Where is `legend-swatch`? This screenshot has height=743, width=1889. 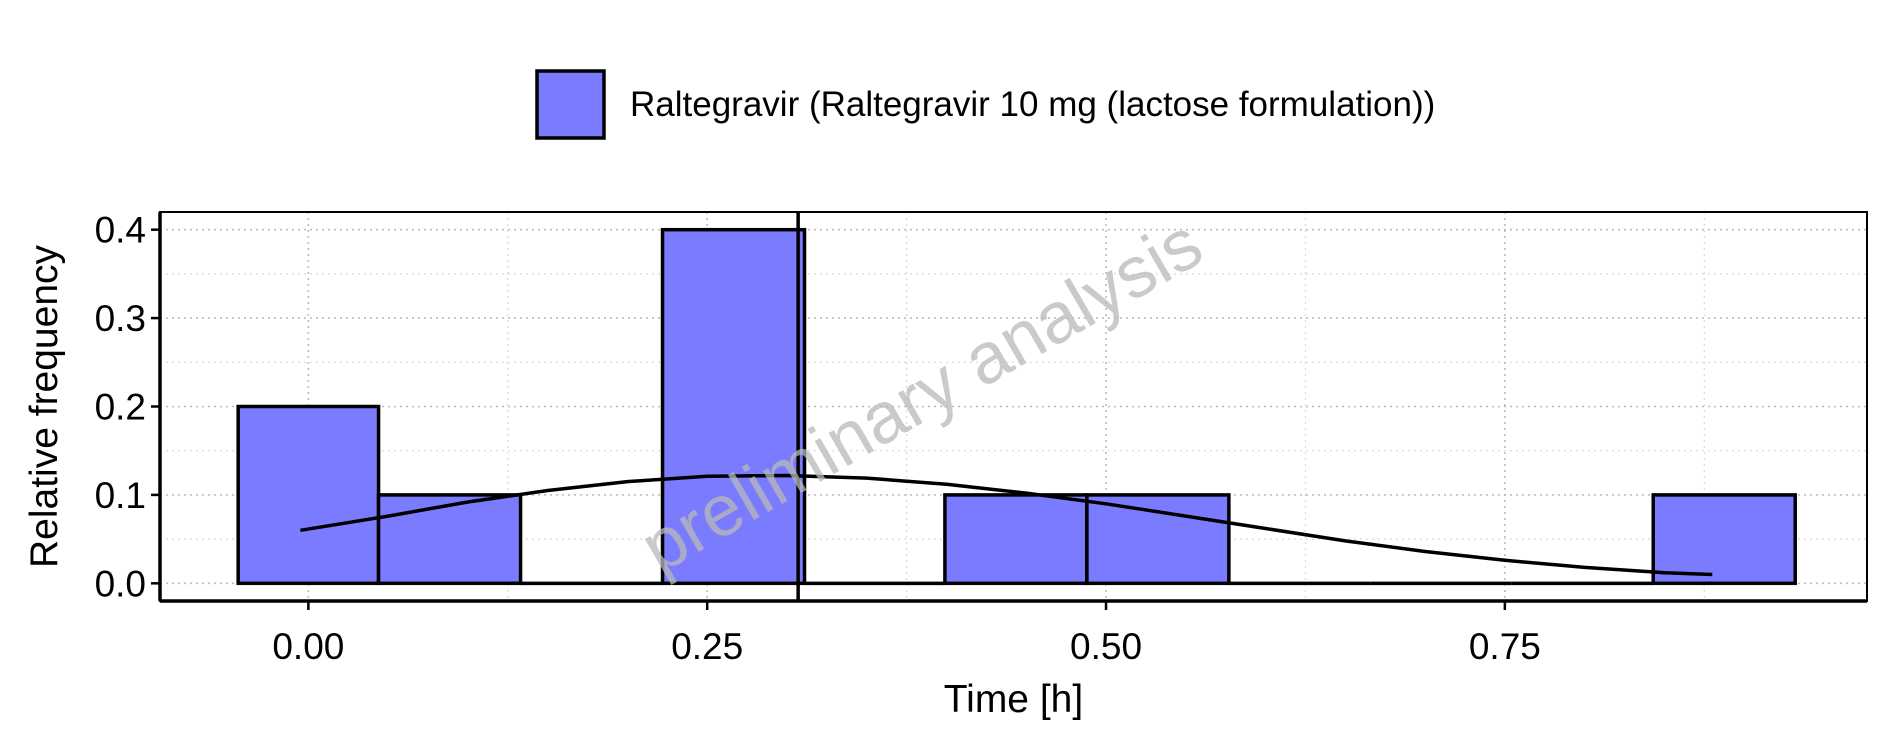
legend-swatch is located at coordinates (570, 104).